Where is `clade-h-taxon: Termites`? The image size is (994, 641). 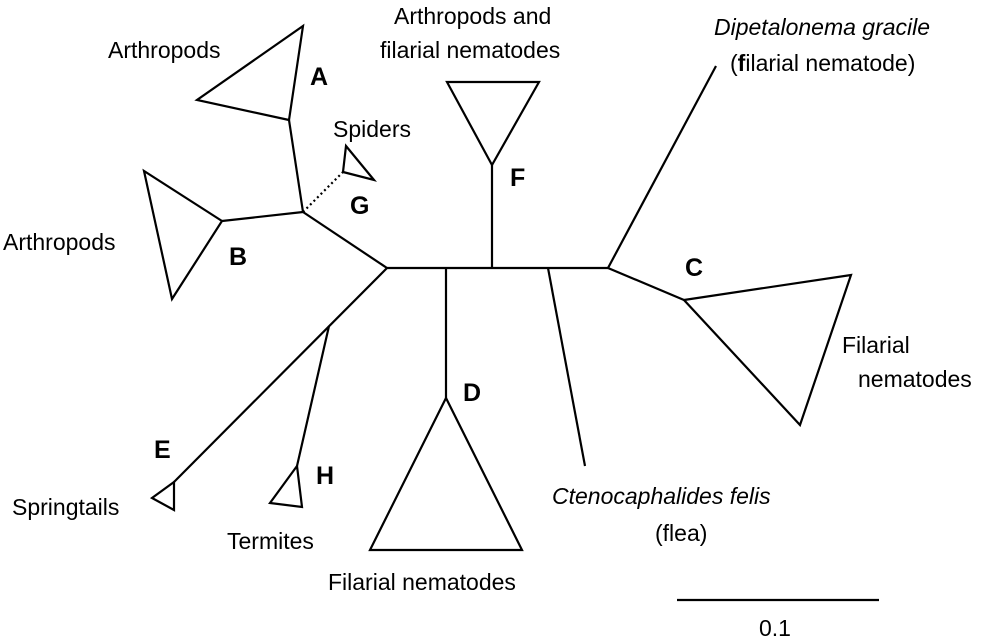 clade-h-taxon: Termites is located at coordinates (270, 541).